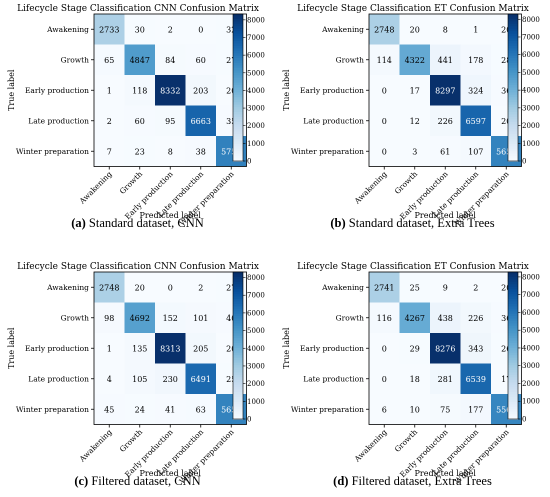  What do you see at coordinates (58, 378) in the screenshot?
I see `y-tick-label: Late production` at bounding box center [58, 378].